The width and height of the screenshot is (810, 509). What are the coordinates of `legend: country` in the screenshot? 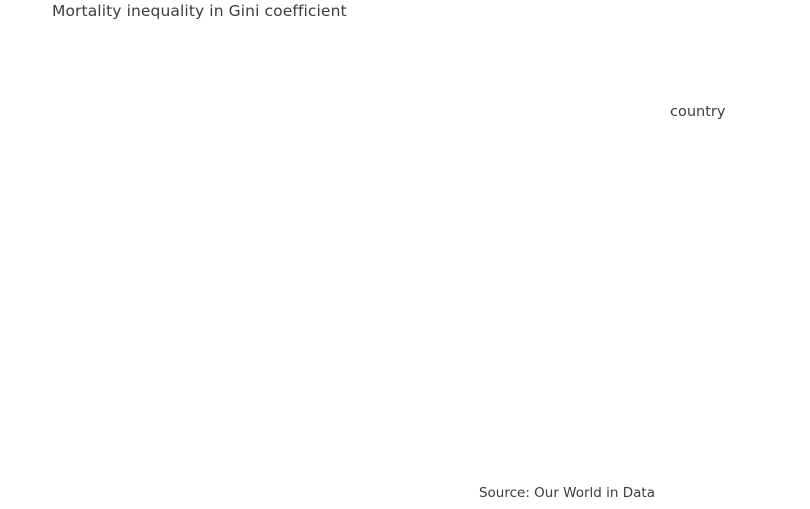 It's located at (739, 118).